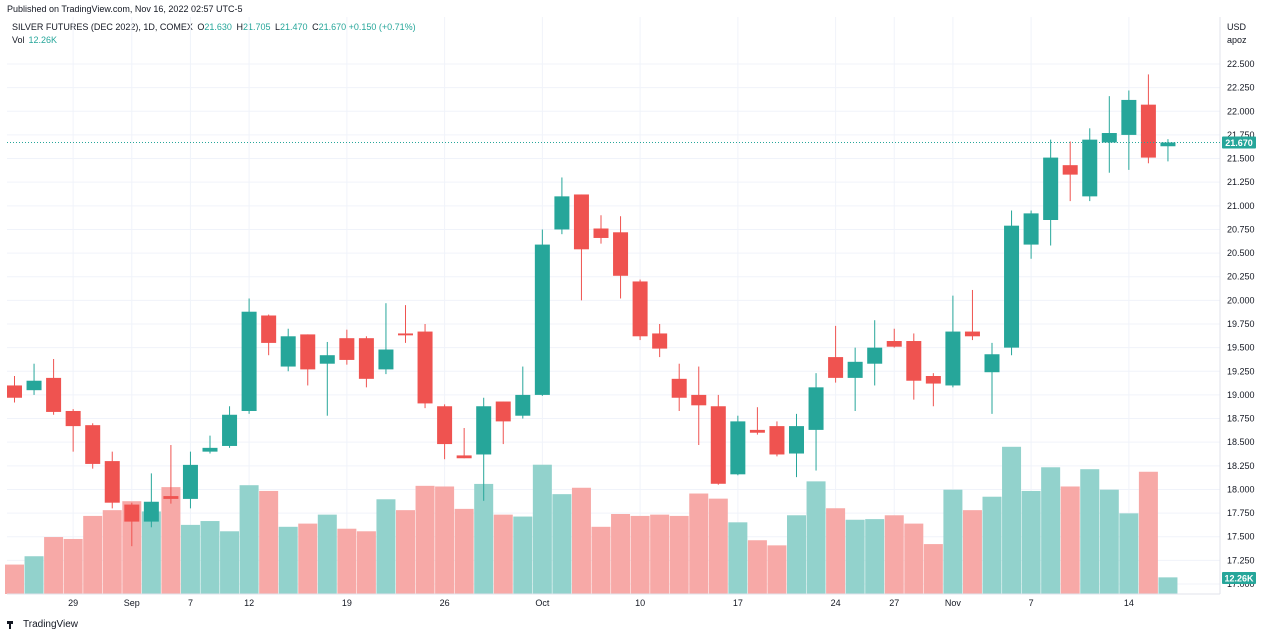 This screenshot has width=1270, height=636. I want to click on high-value: 21.705, so click(256, 27).